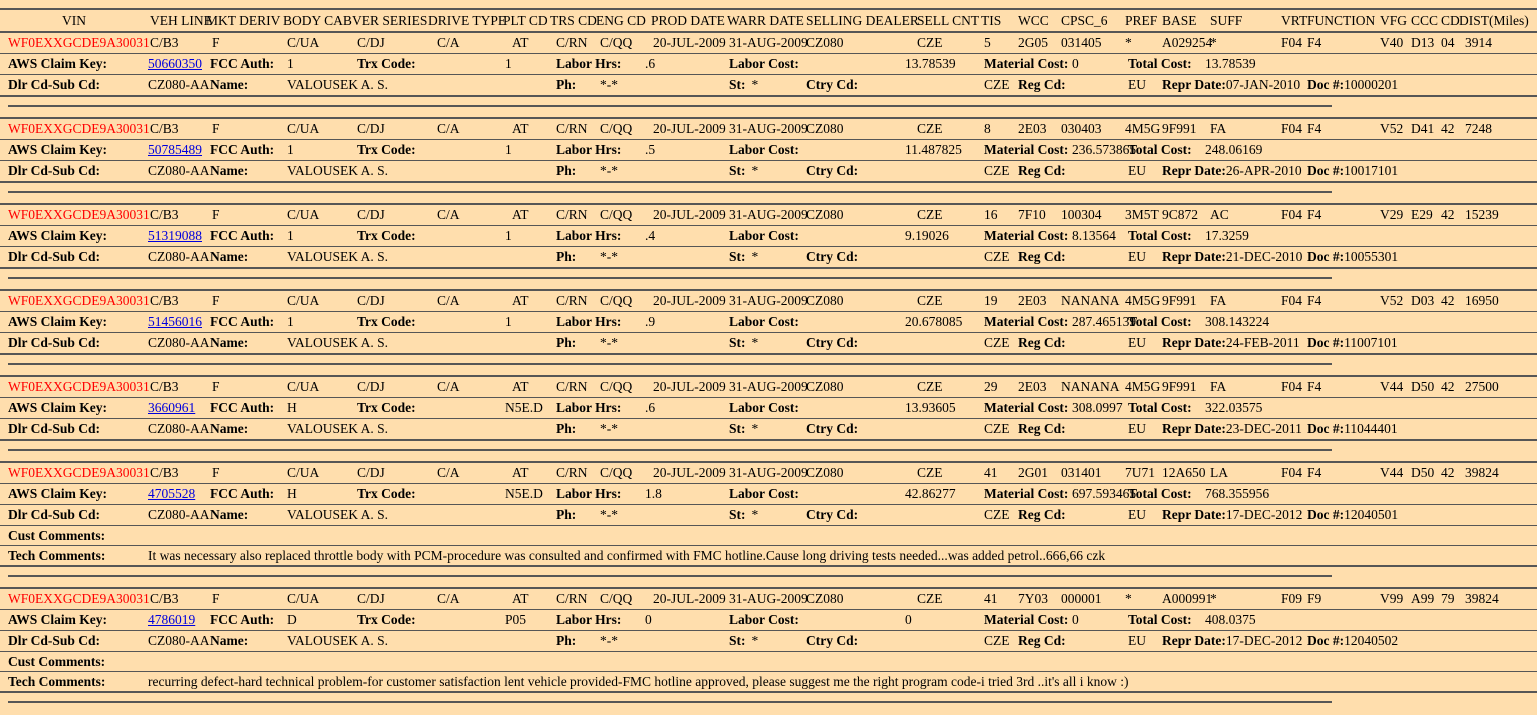  Describe the element at coordinates (1448, 42) in the screenshot. I see `cd-value: 04` at that location.